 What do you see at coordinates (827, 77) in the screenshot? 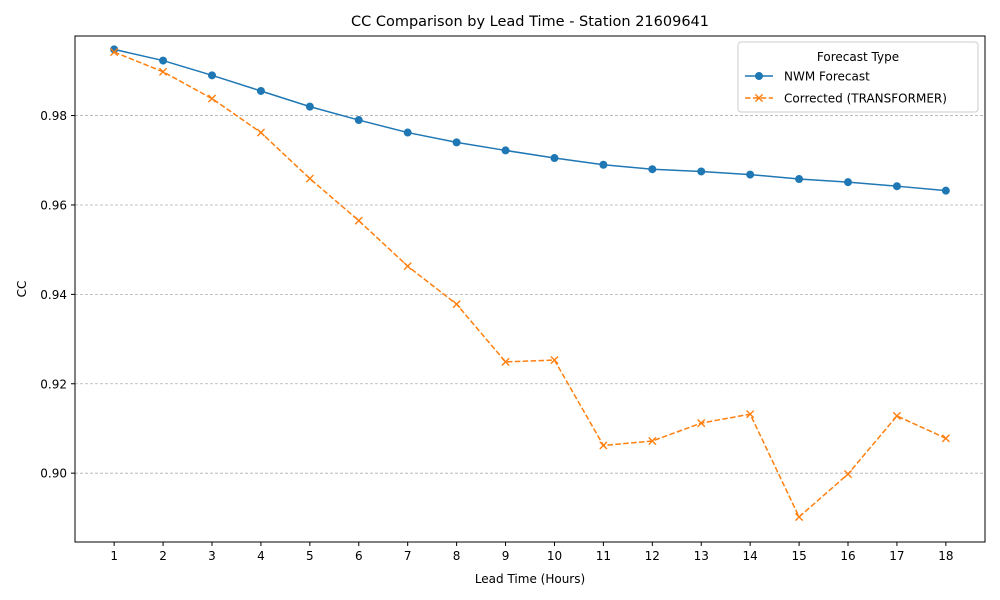
I see `legend-label: NWM Forecast` at bounding box center [827, 77].